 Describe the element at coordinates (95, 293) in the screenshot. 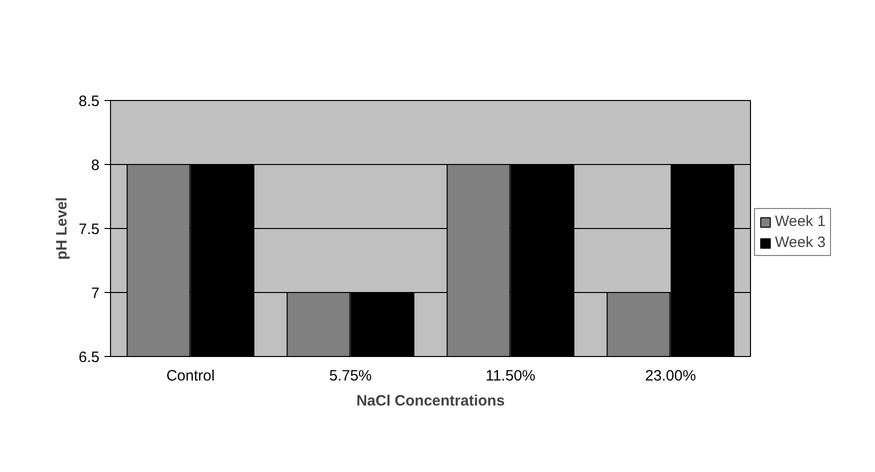

I see `y-tick-label: 7` at that location.